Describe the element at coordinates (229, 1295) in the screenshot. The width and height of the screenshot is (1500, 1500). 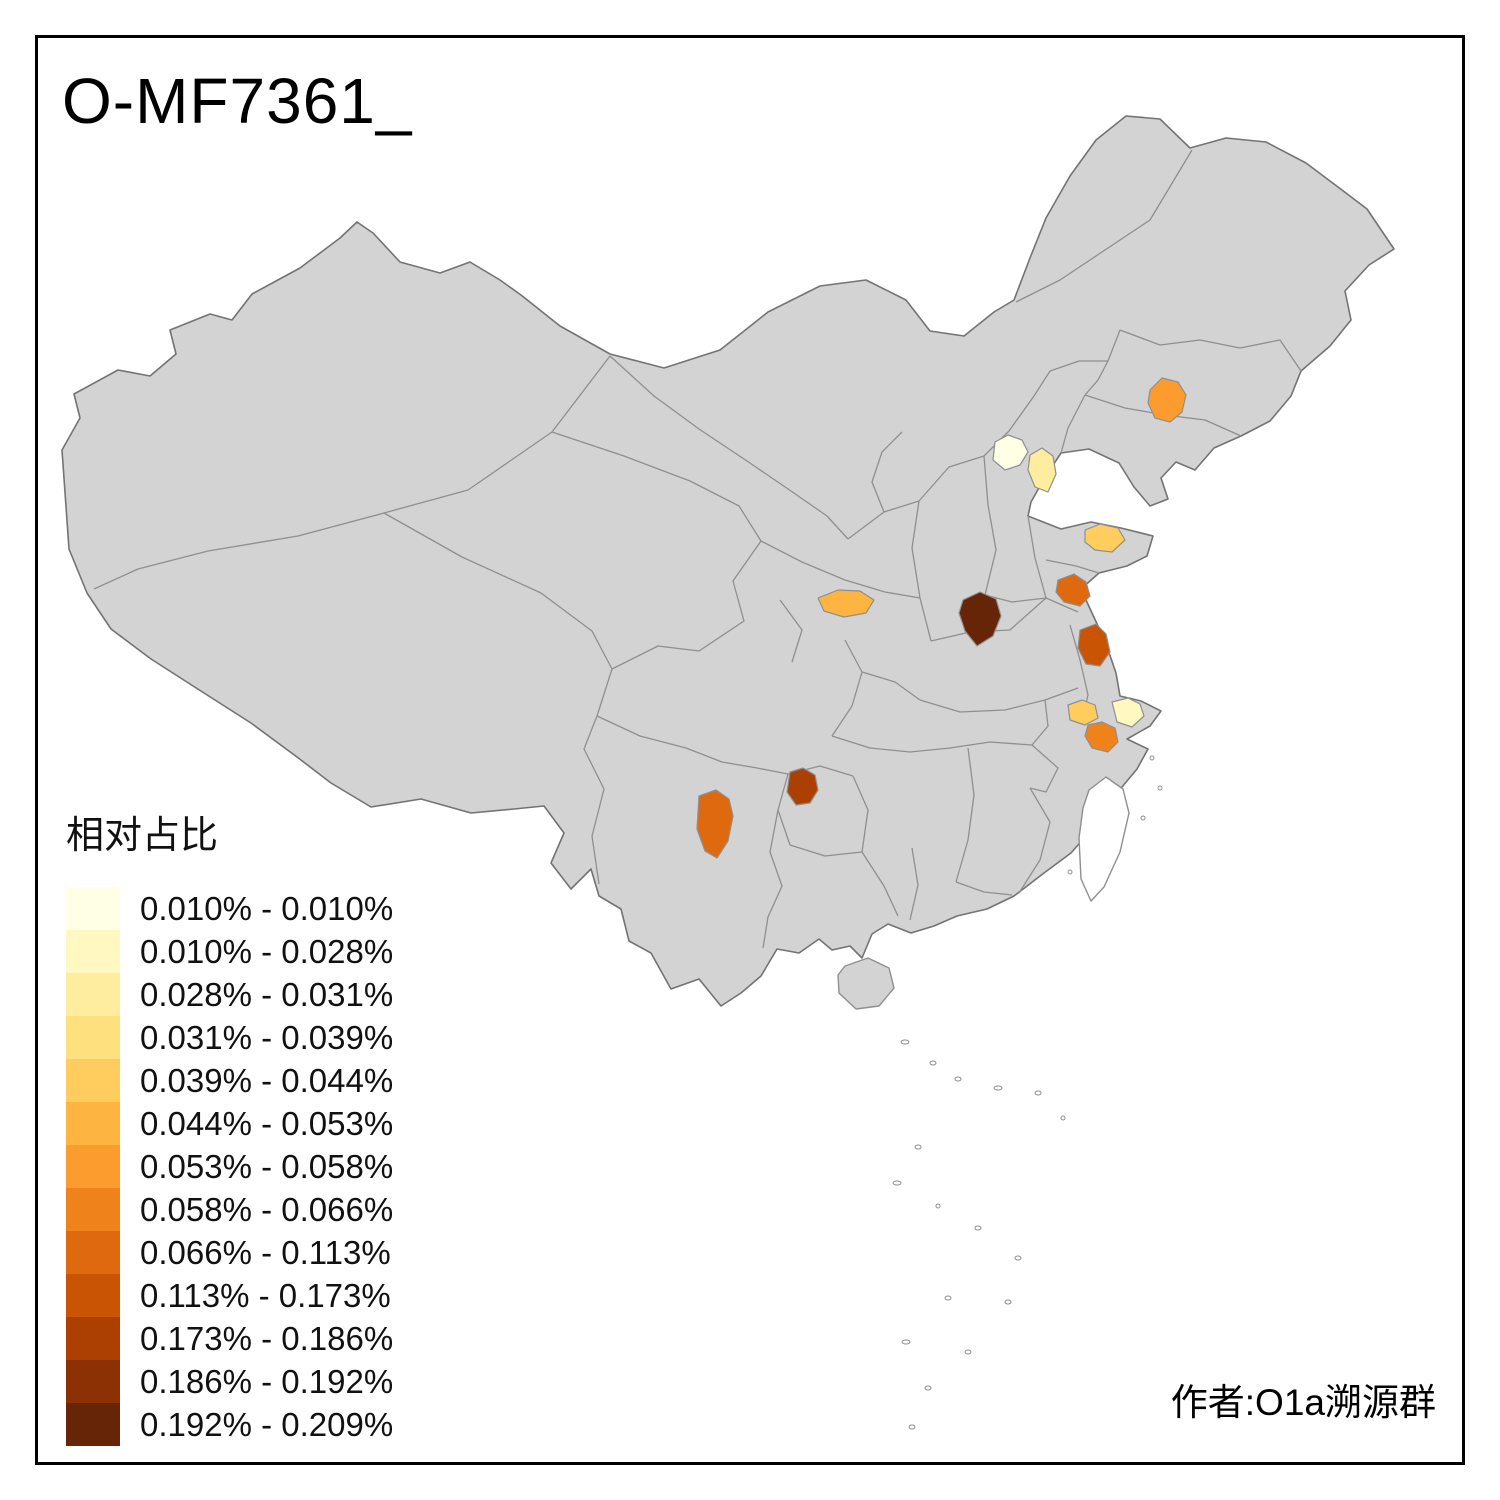
I see `legend-item: 0.113% - 0.173%` at that location.